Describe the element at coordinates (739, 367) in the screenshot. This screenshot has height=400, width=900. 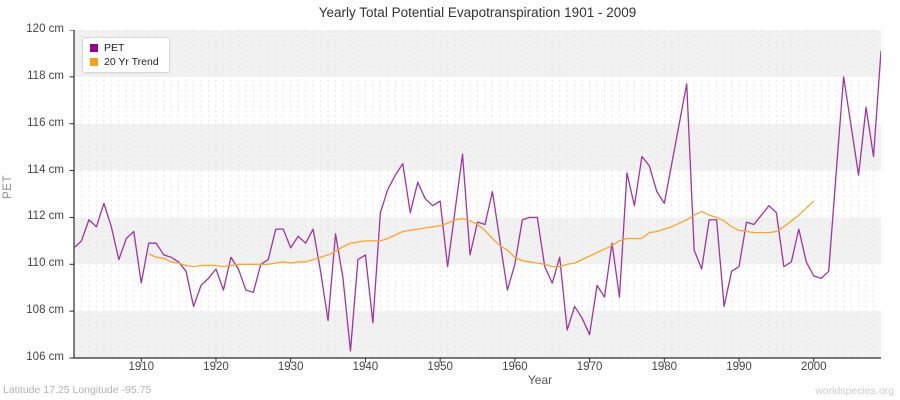
I see `x-tick-label: 1990` at that location.